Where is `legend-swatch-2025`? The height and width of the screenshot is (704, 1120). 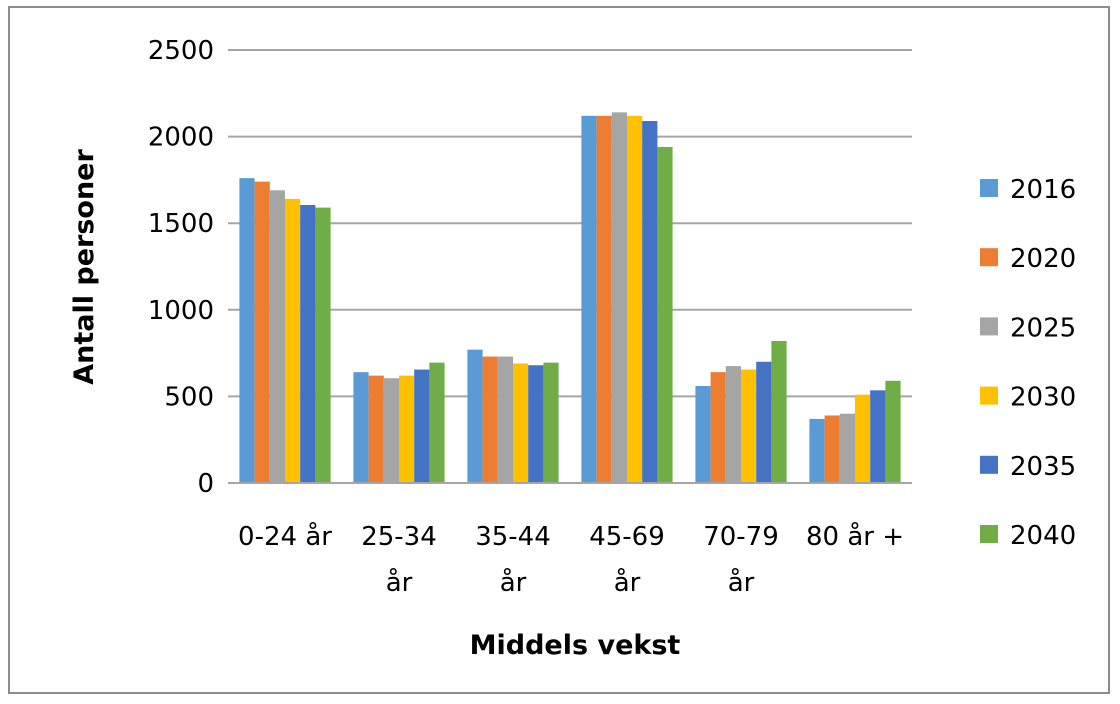 legend-swatch-2025 is located at coordinates (989, 326).